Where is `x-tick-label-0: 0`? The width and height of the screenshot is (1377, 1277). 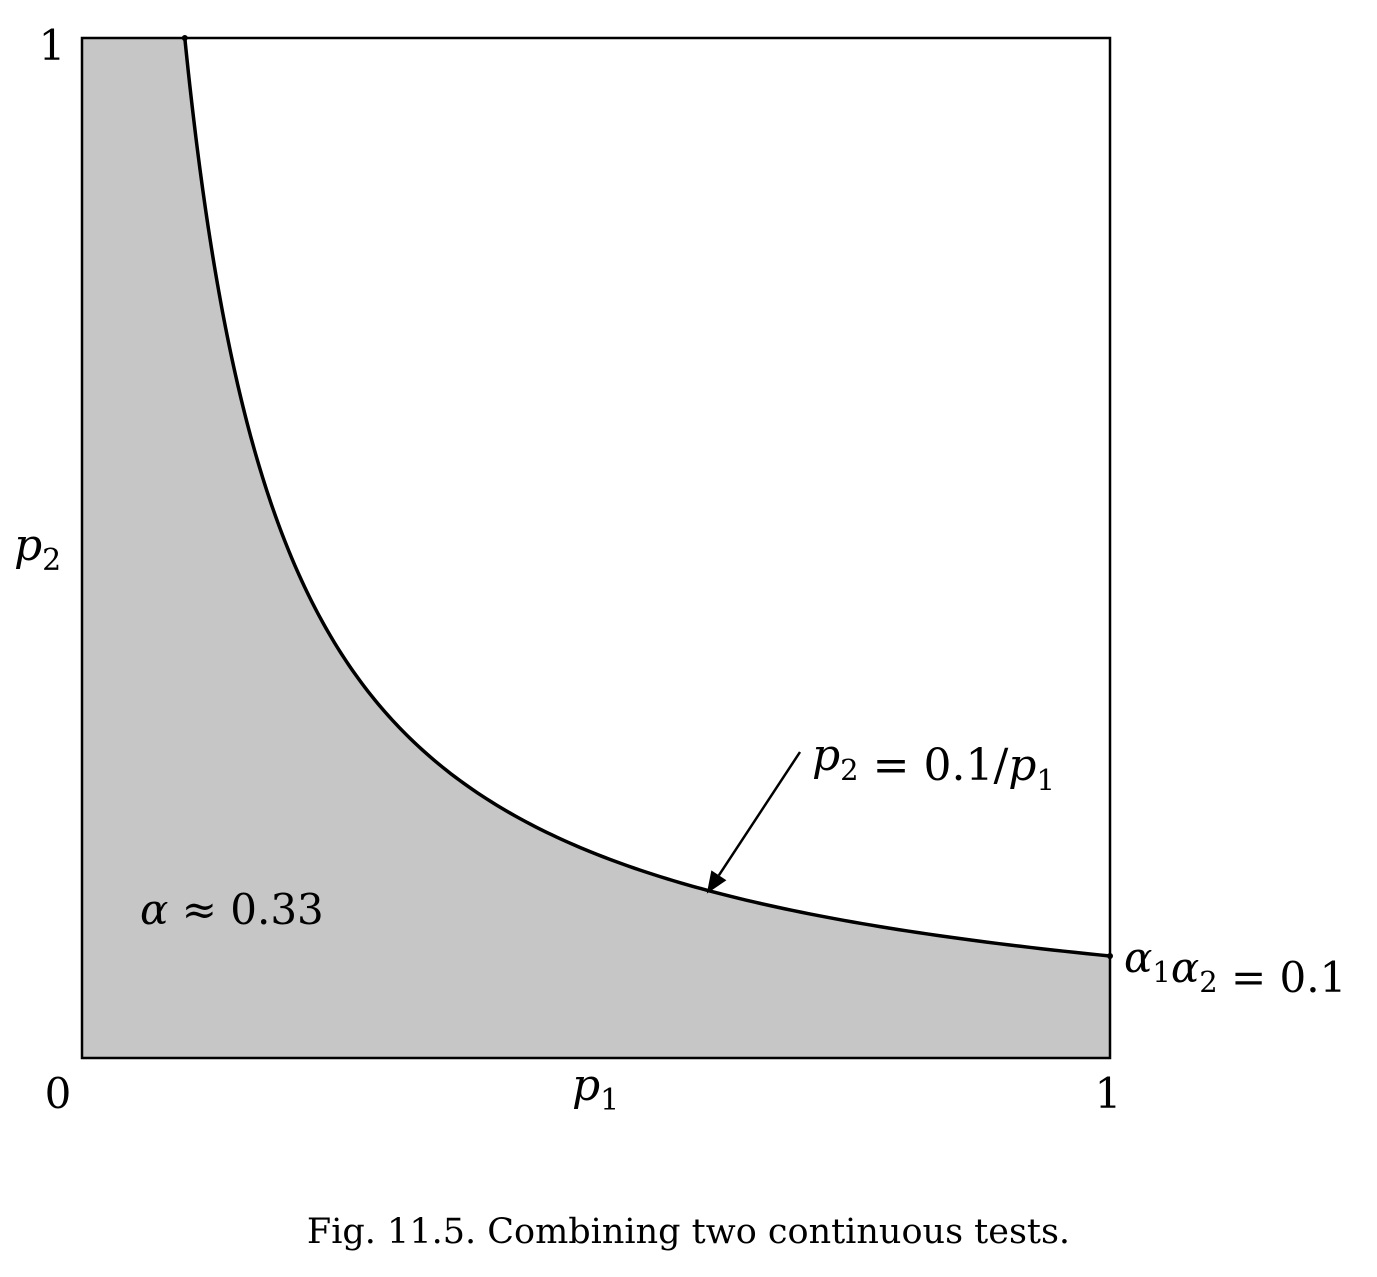 x-tick-label-0: 0 is located at coordinates (58, 1093).